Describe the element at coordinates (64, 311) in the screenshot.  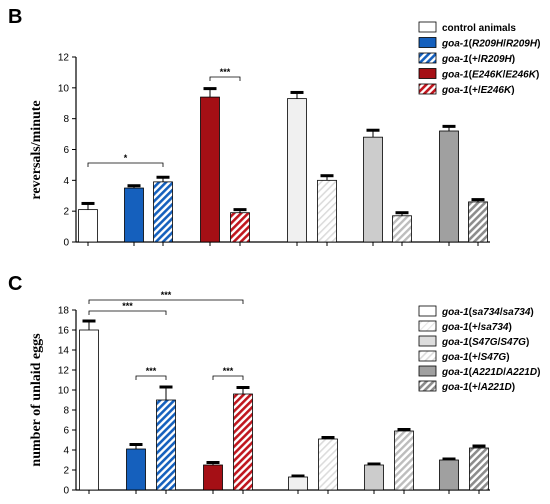
I see `y-tick-label: 18` at that location.